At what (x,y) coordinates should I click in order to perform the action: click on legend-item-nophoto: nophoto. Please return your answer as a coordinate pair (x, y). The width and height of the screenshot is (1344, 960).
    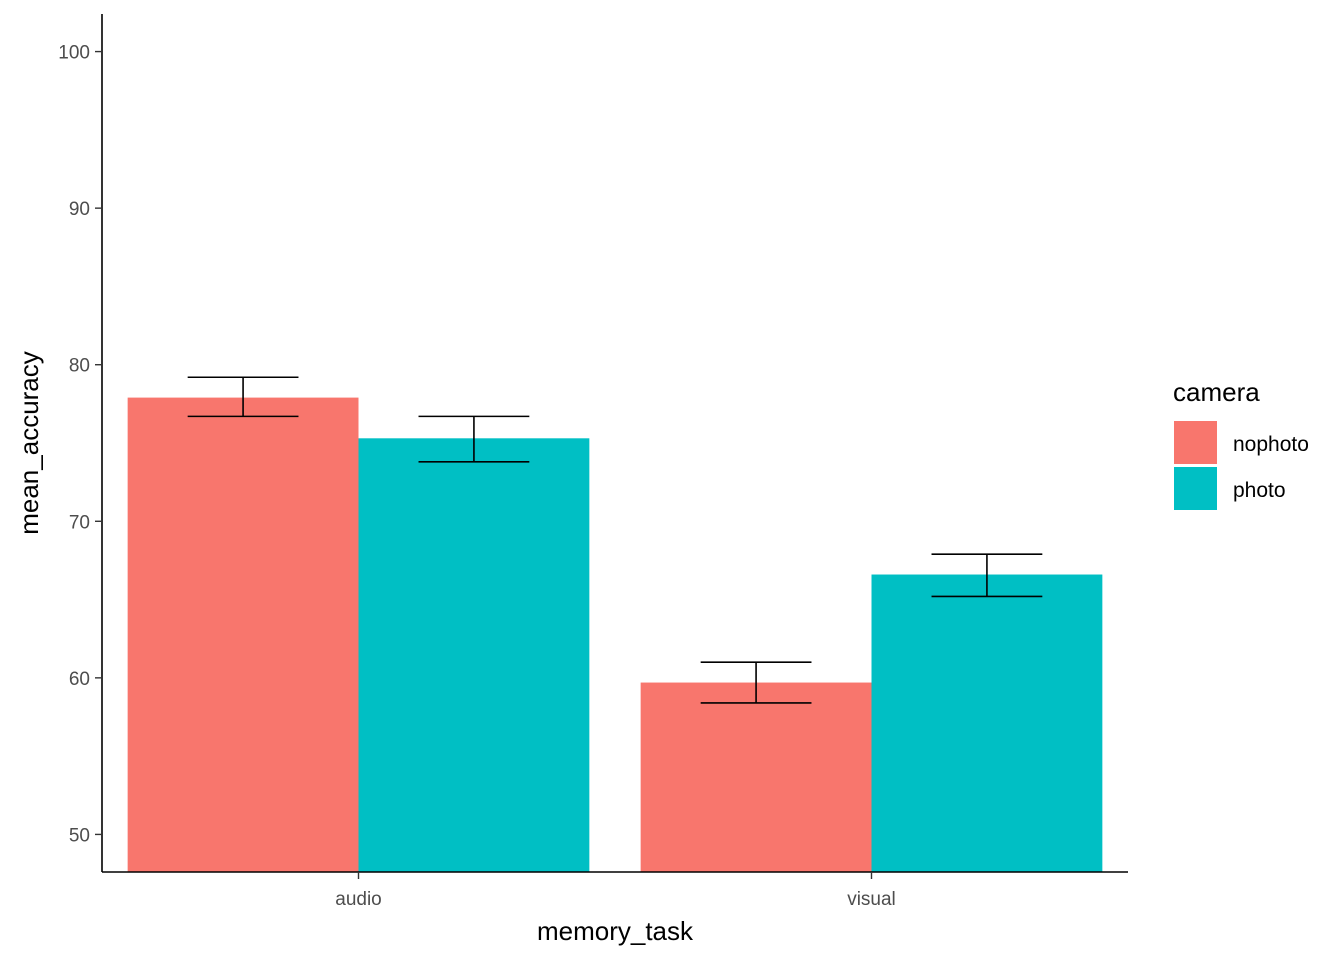
    Looking at the image, I should click on (1241, 442).